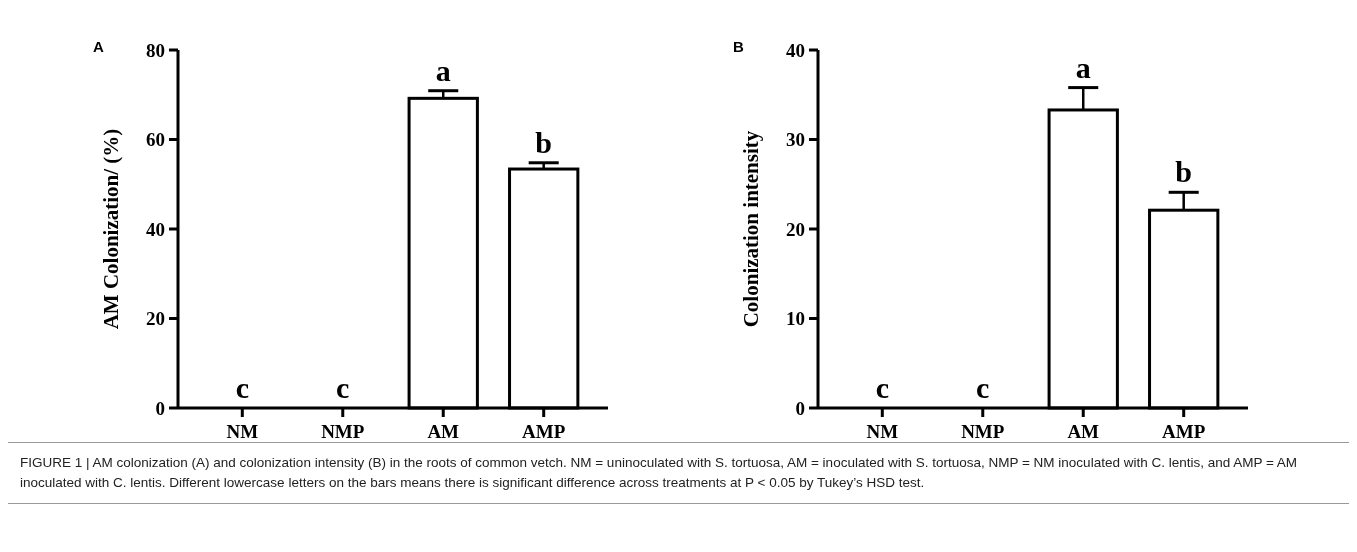  What do you see at coordinates (751, 229) in the screenshot?
I see `y-axis-title: Colonization intensity` at bounding box center [751, 229].